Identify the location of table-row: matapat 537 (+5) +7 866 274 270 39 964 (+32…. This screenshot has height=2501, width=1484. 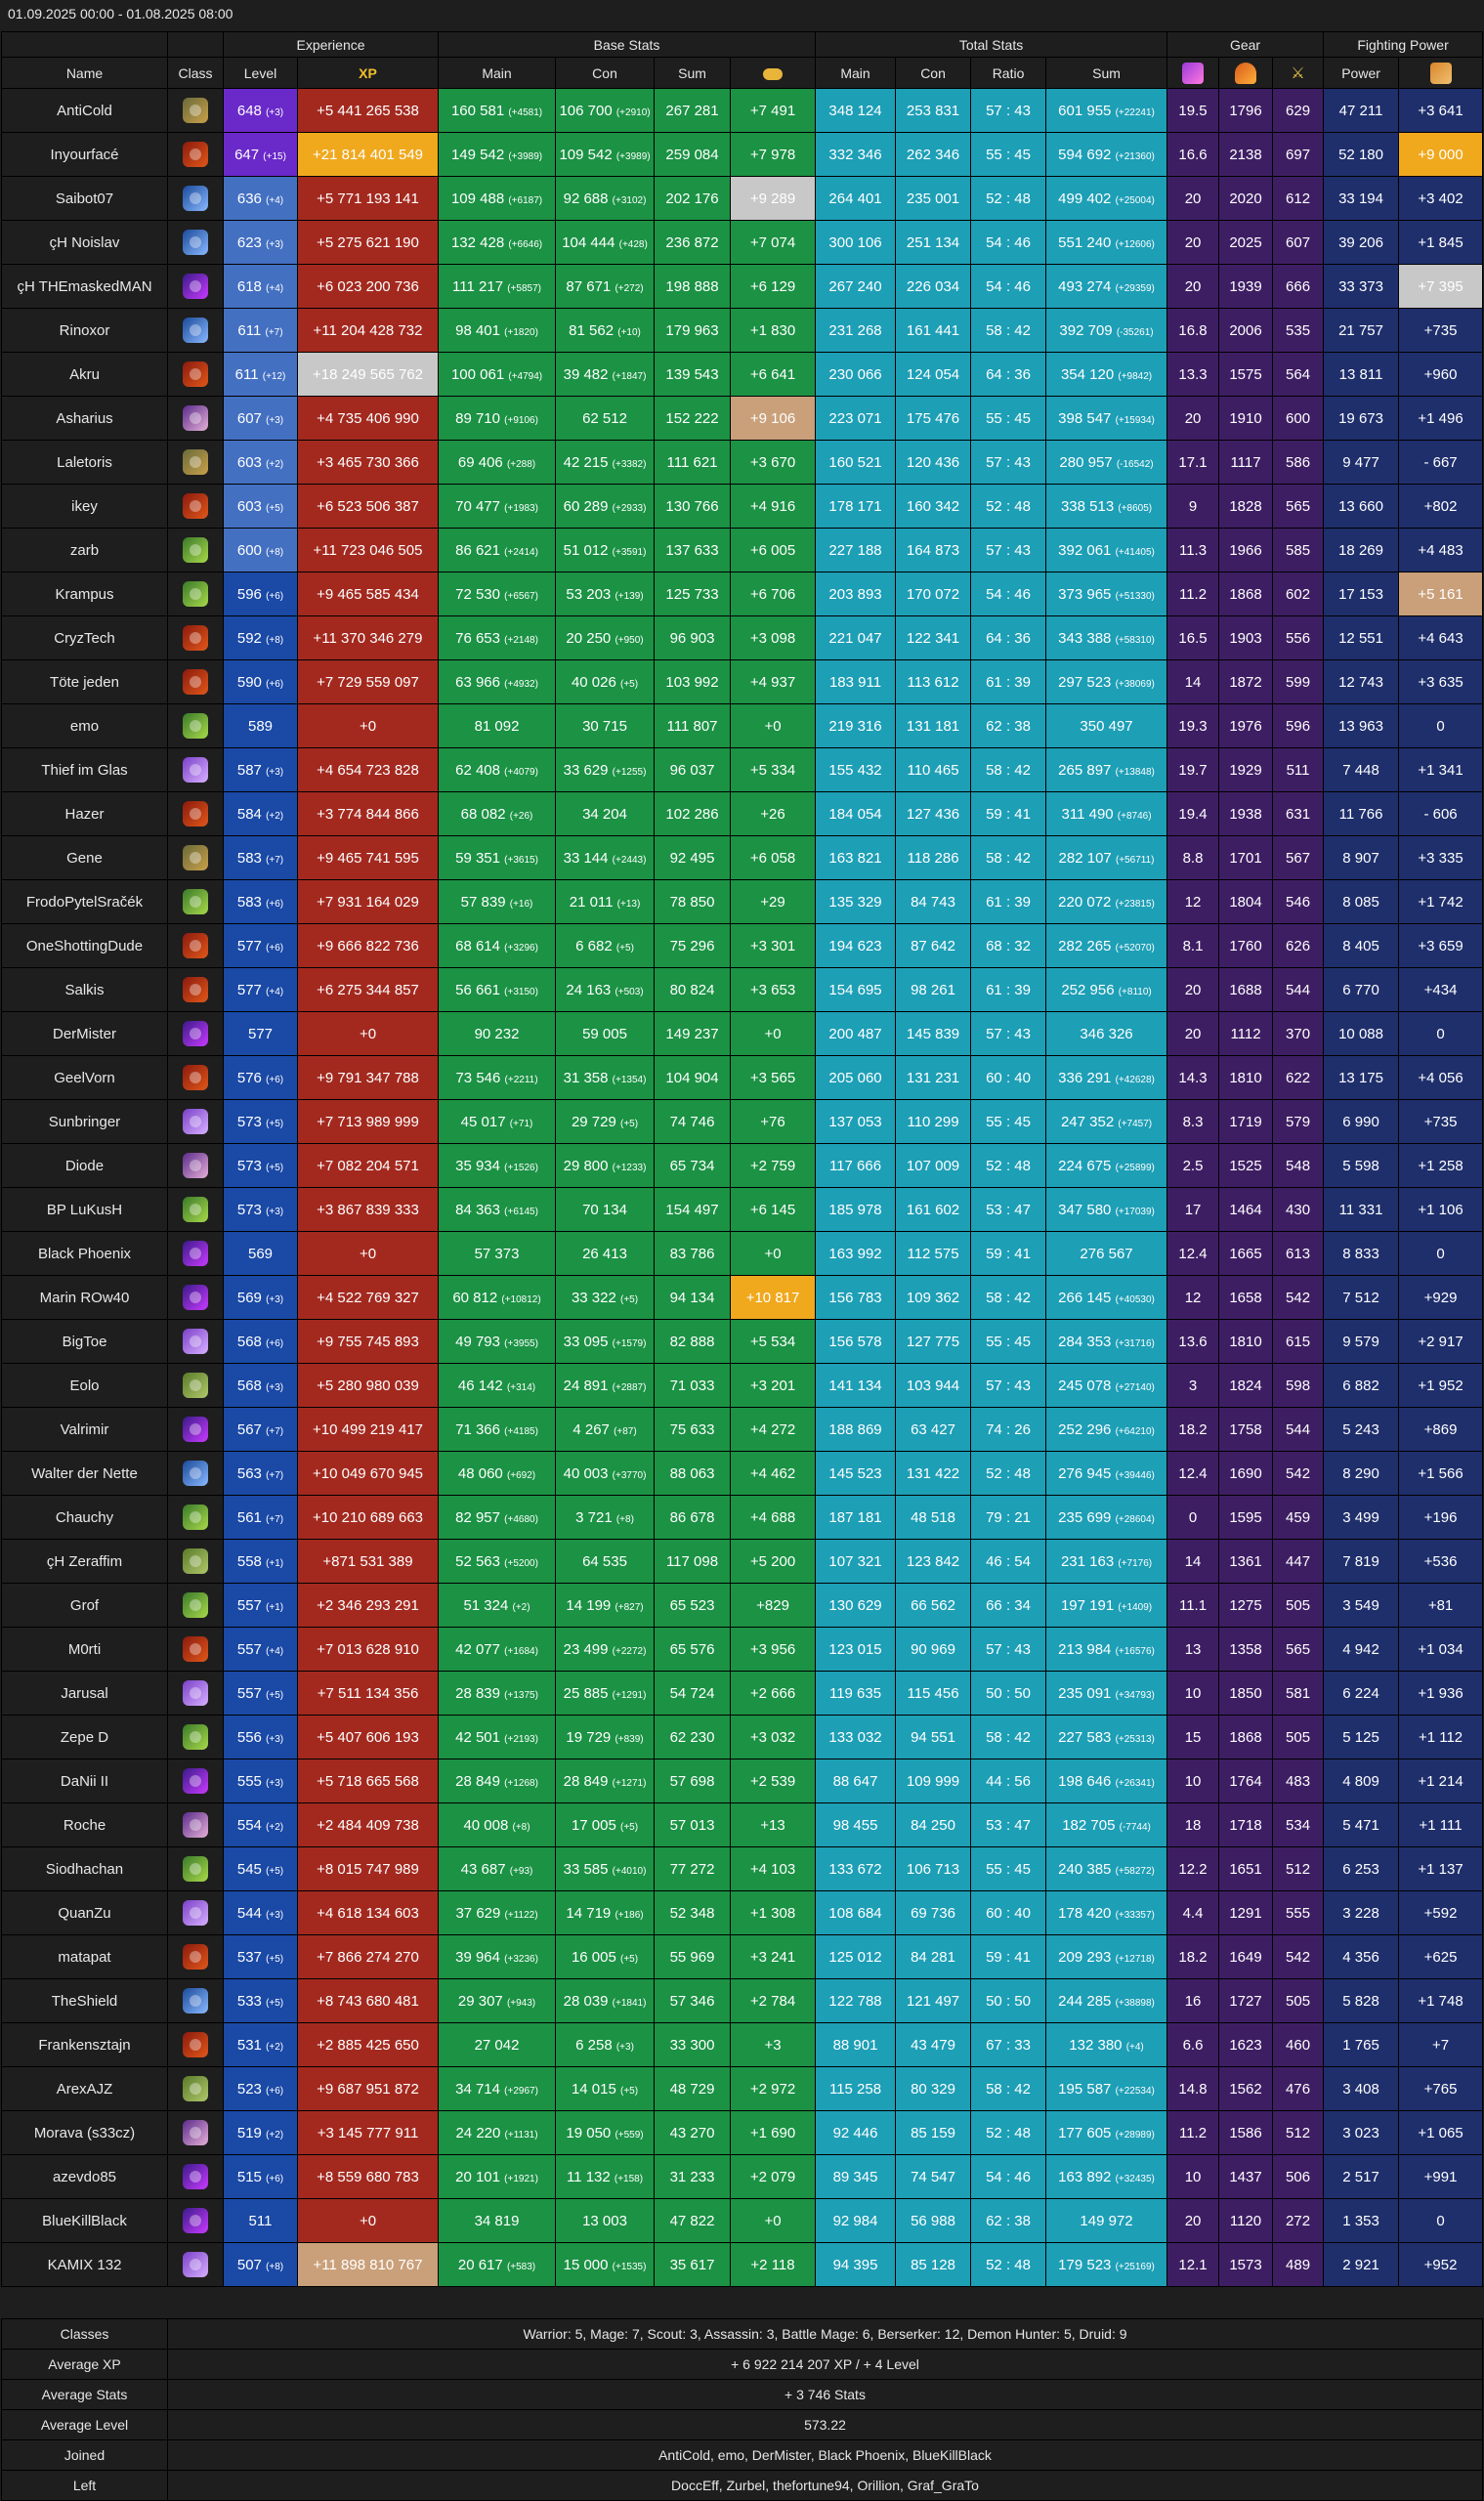
(743, 1956).